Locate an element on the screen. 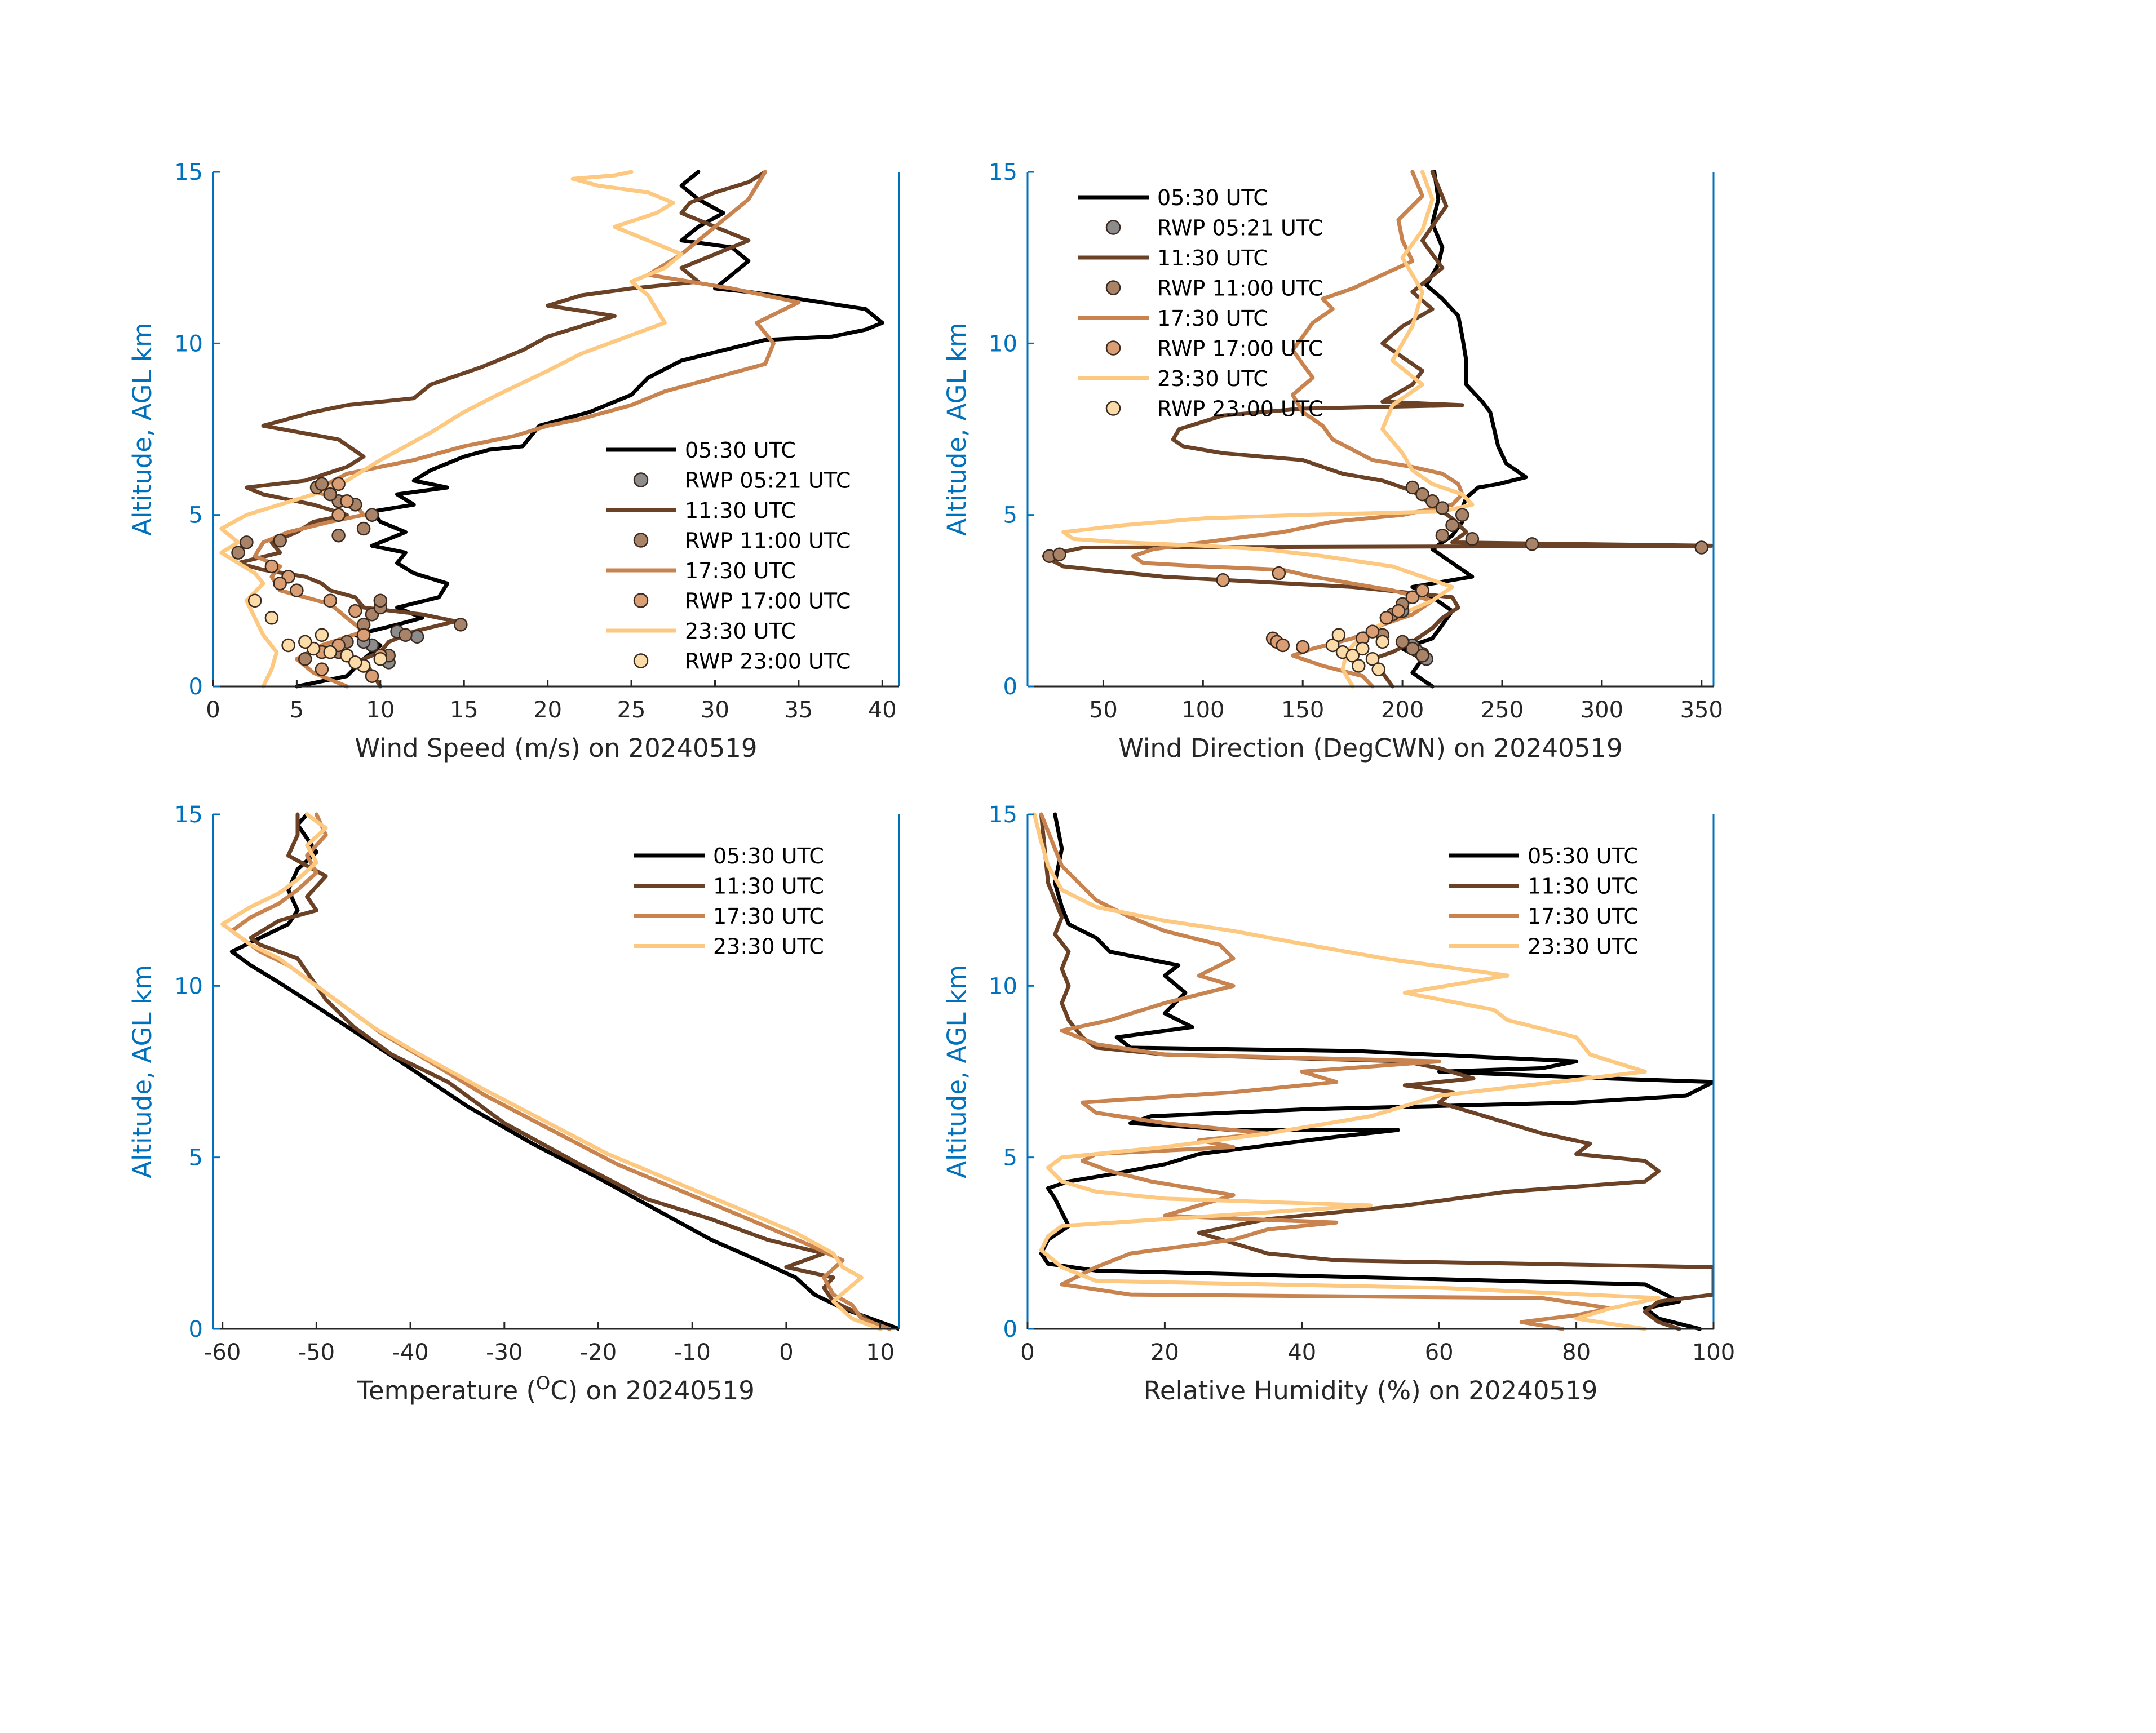 The width and height of the screenshot is (2156, 1733). temperature-y-tick-label: 0 is located at coordinates (196, 1329).